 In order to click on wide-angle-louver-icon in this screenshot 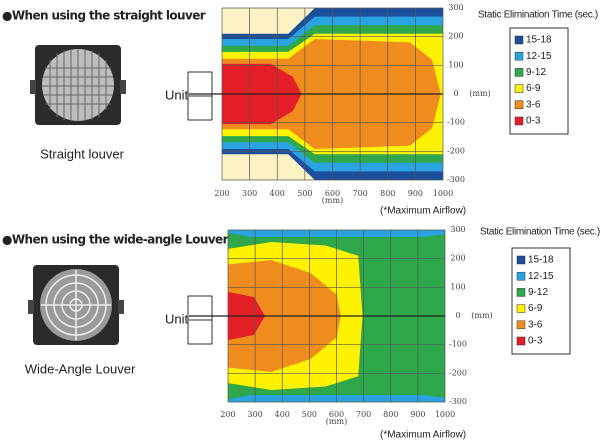, I will do `click(76, 305)`.